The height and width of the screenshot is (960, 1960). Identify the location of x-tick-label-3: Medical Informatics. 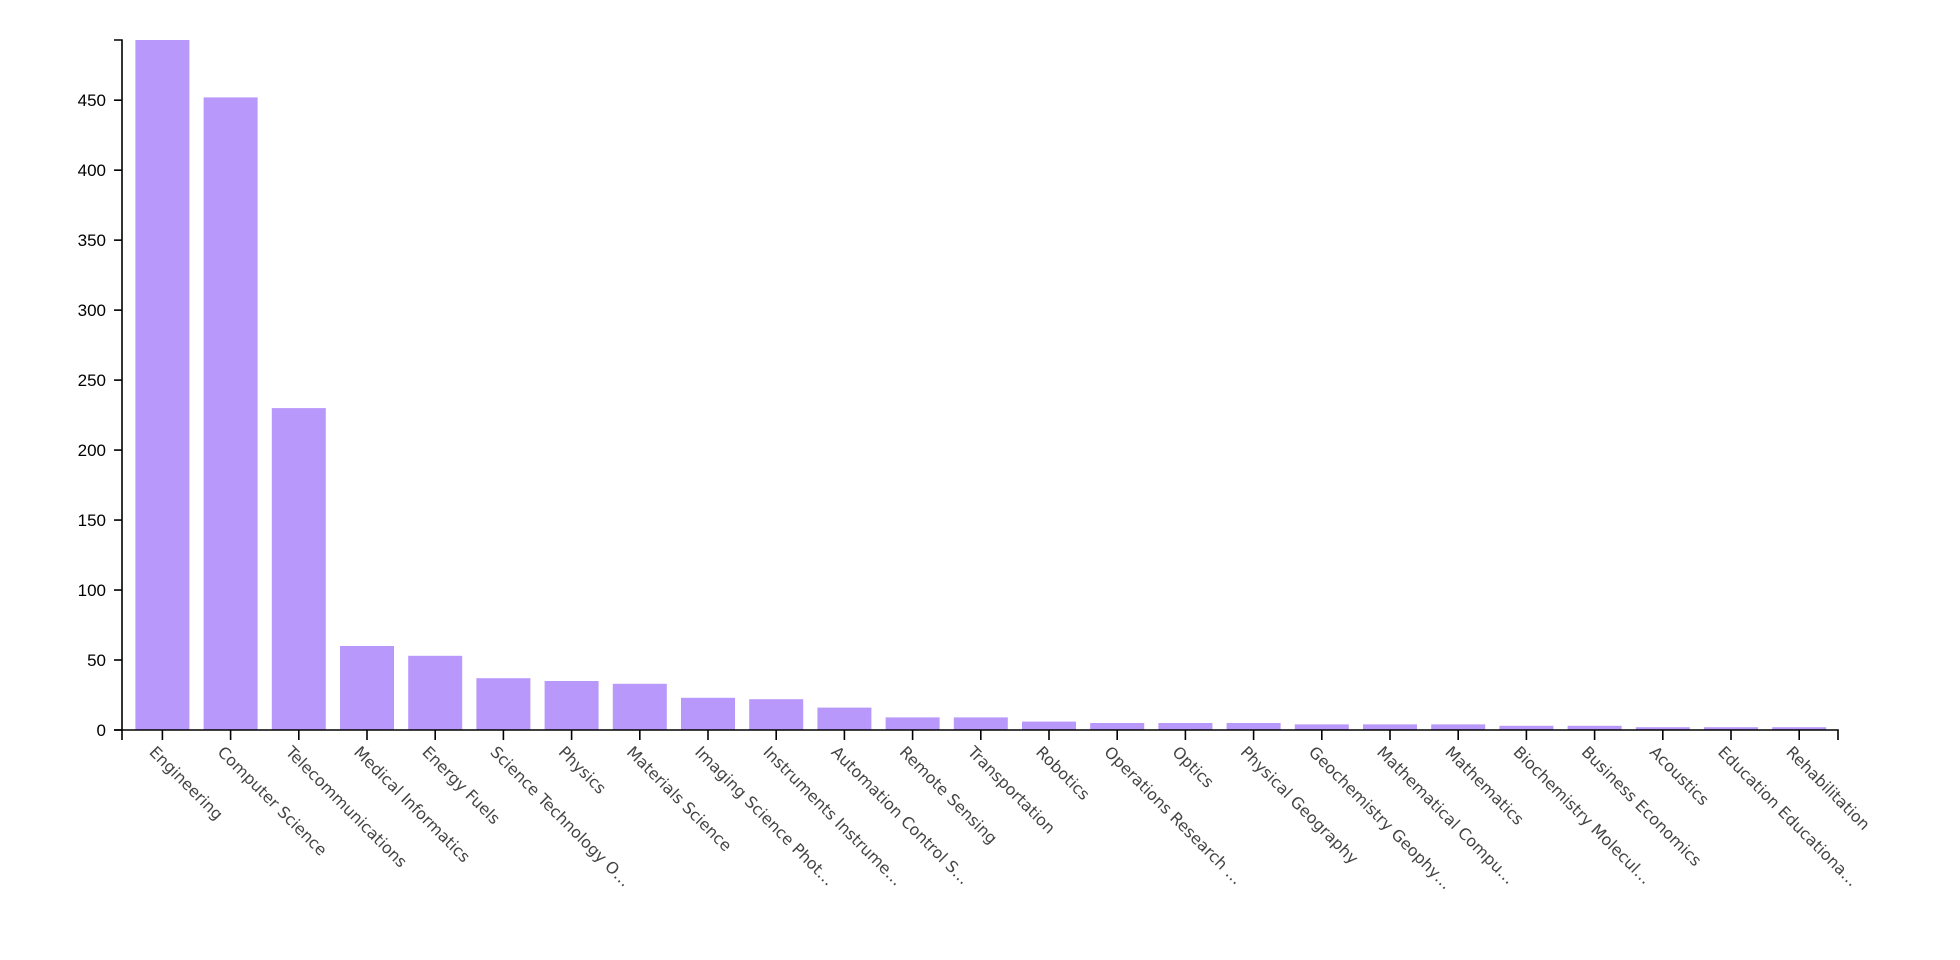
(412, 804).